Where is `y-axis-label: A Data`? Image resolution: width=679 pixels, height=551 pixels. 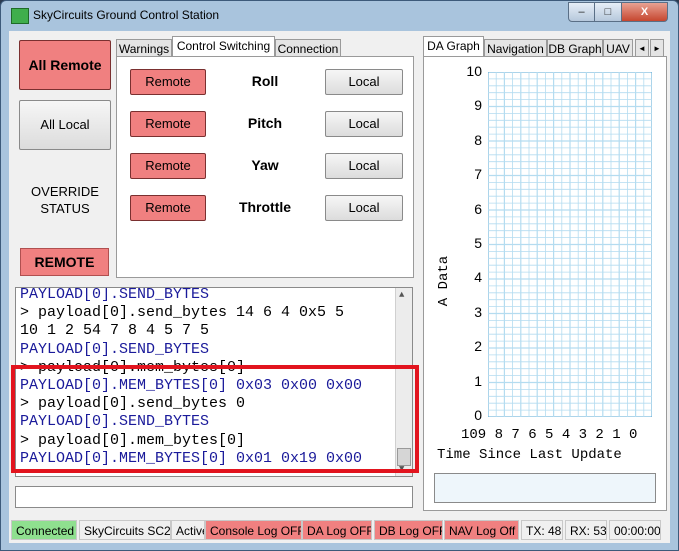
y-axis-label: A Data is located at coordinates (444, 281).